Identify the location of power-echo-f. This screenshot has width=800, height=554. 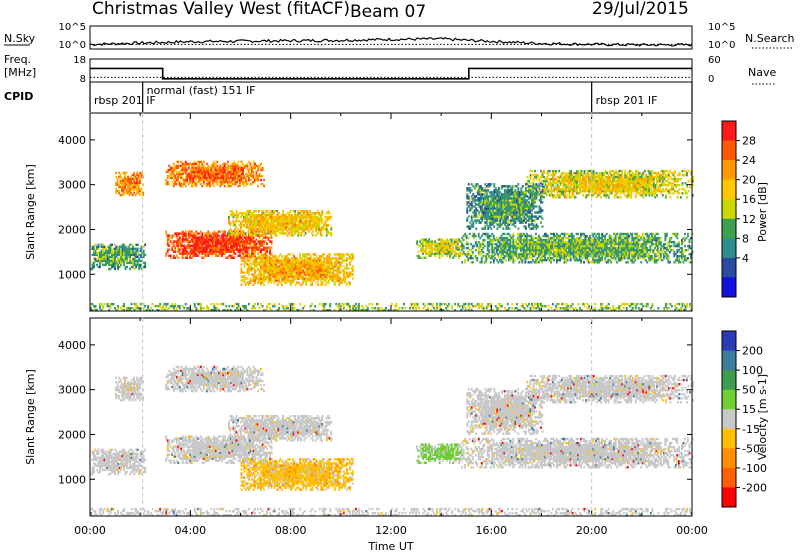
(118, 257).